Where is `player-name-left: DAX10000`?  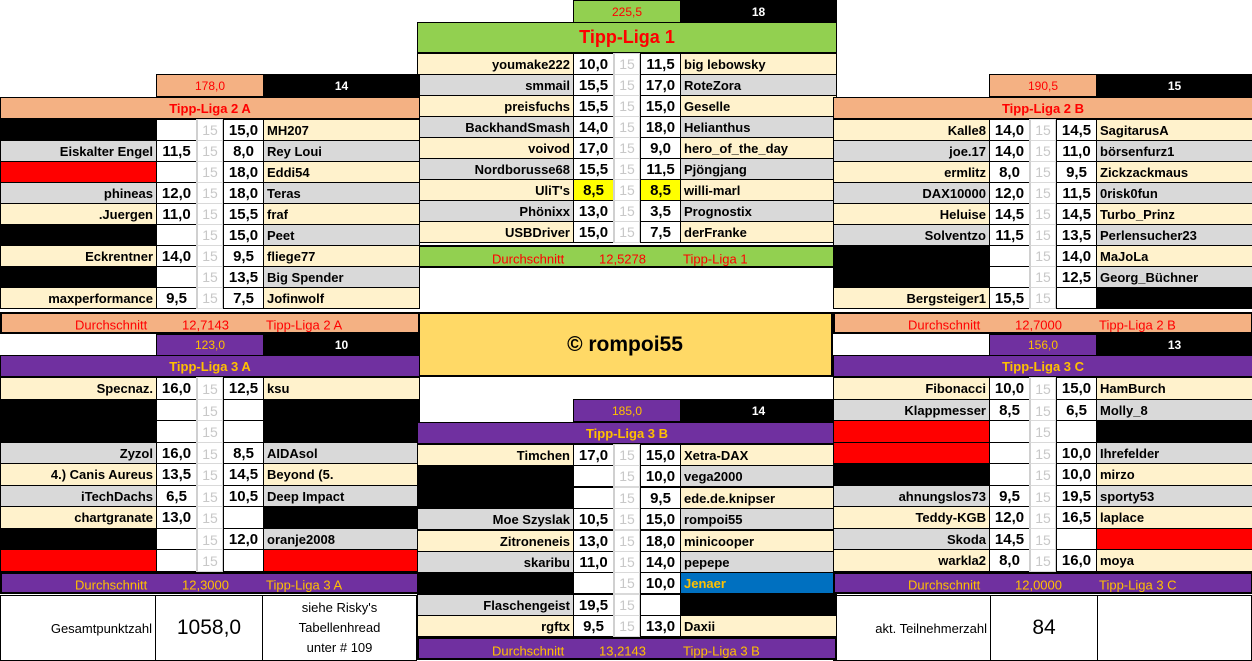 player-name-left: DAX10000 is located at coordinates (911, 193).